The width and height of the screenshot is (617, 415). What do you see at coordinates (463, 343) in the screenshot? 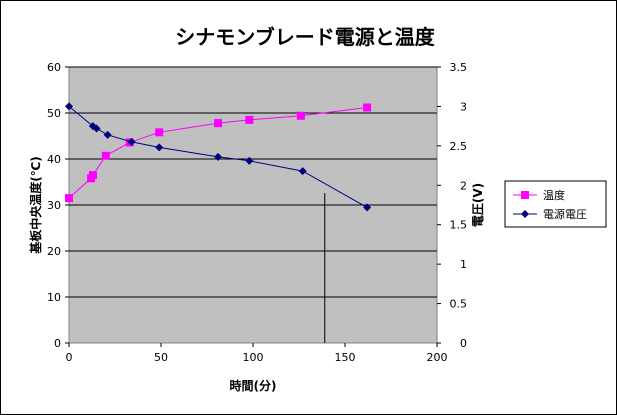
I see `y-right-tick-label: 0` at bounding box center [463, 343].